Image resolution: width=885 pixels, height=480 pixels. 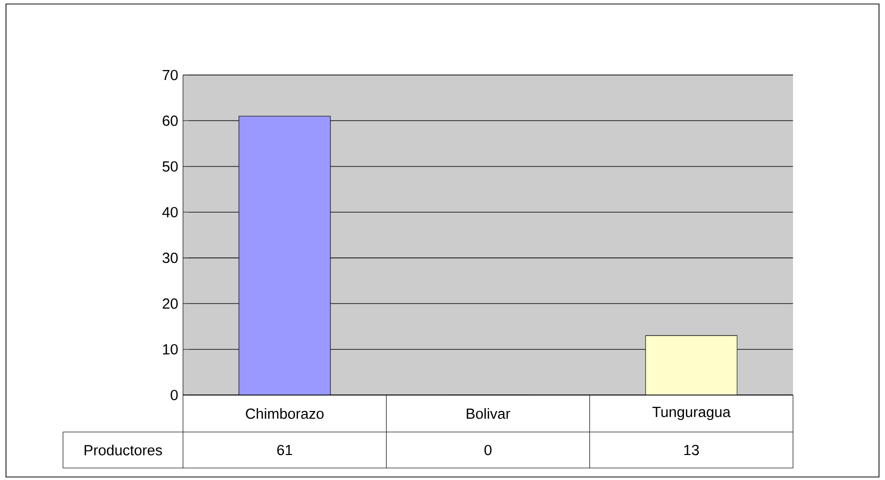 I want to click on y-tick-label: 0, so click(x=174, y=395).